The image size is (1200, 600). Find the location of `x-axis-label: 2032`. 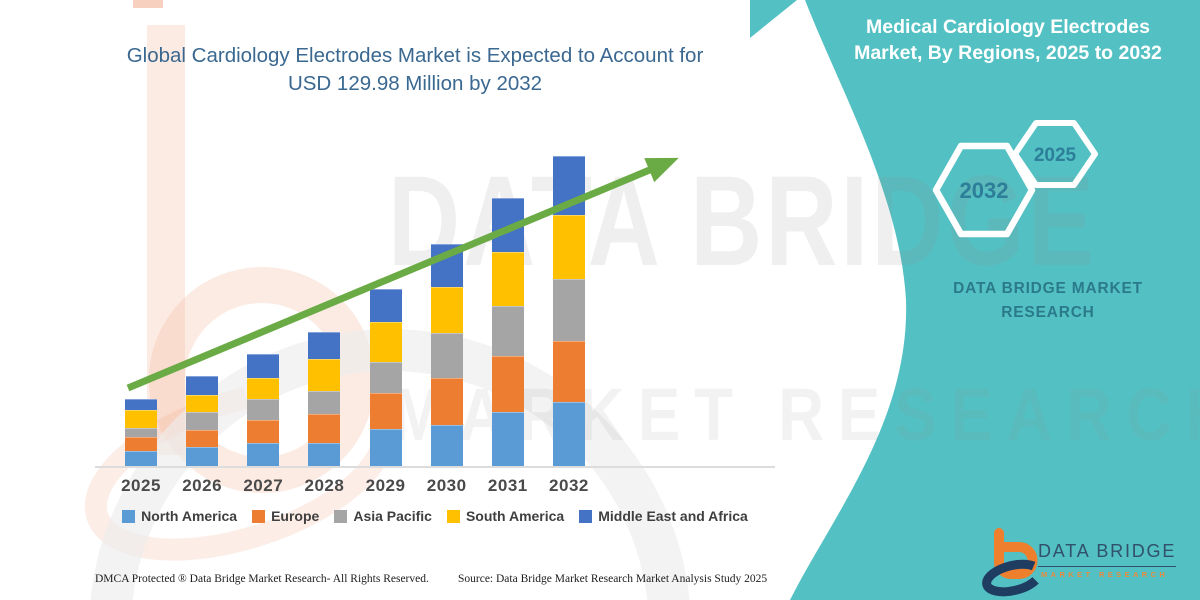

x-axis-label: 2032 is located at coordinates (569, 485).